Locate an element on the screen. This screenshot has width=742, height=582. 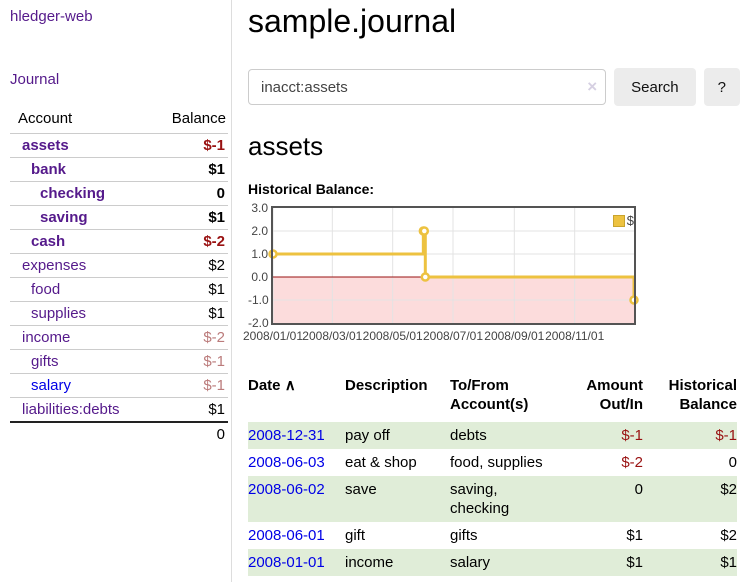
y-axis-tick-label: 2.0 is located at coordinates (259, 231).